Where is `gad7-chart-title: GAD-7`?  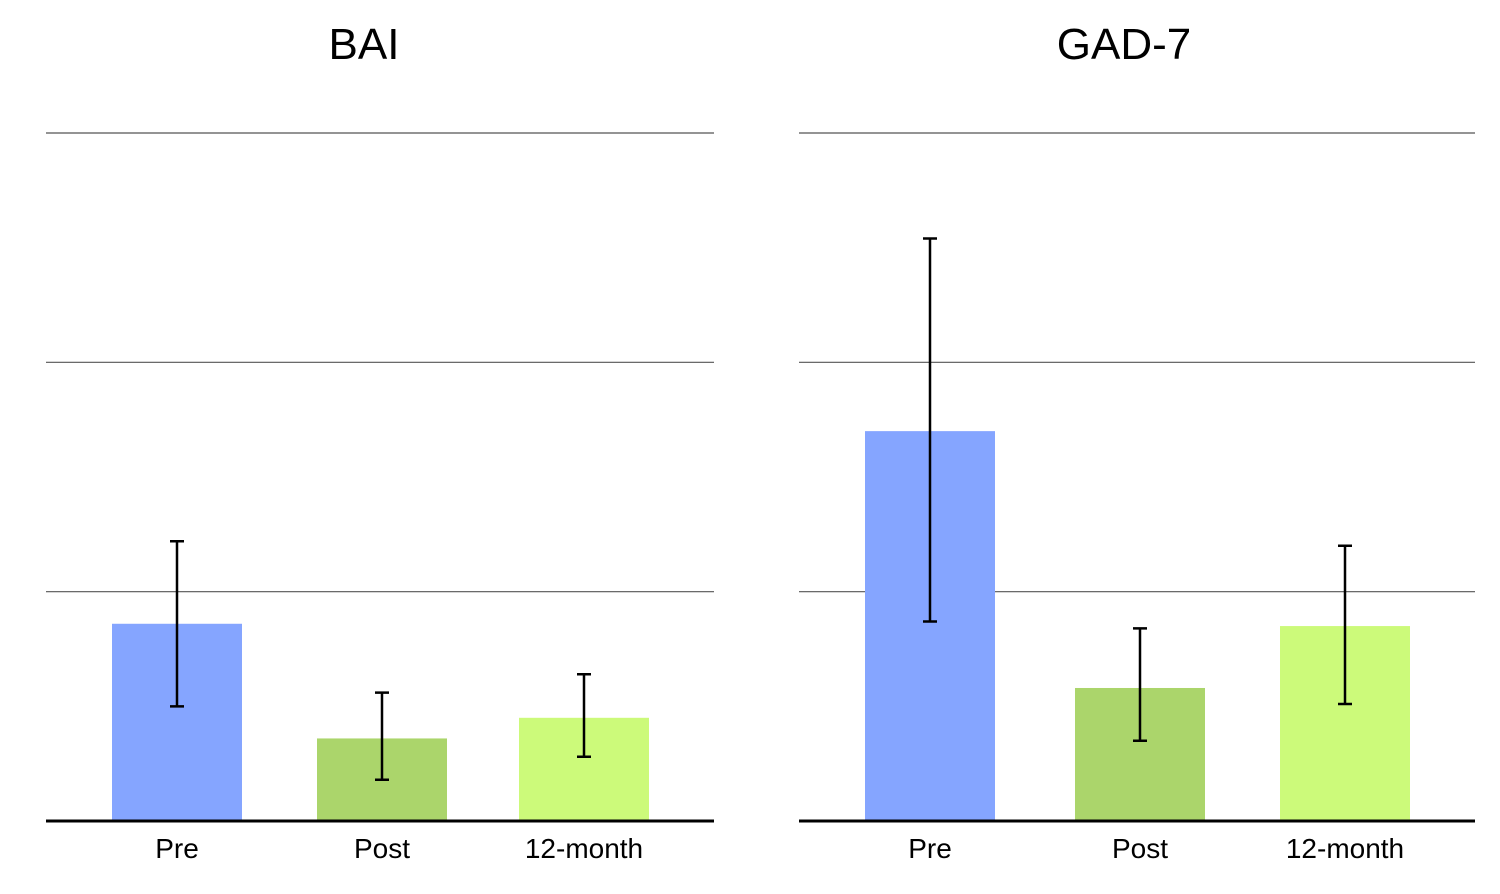
gad7-chart-title: GAD-7 is located at coordinates (1124, 44).